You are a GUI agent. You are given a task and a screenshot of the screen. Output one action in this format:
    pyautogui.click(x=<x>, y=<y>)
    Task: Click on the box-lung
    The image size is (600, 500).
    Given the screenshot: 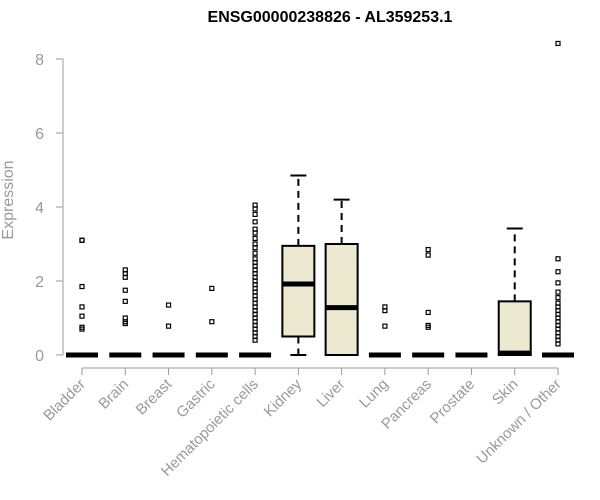 What is the action you would take?
    pyautogui.click(x=384, y=331)
    